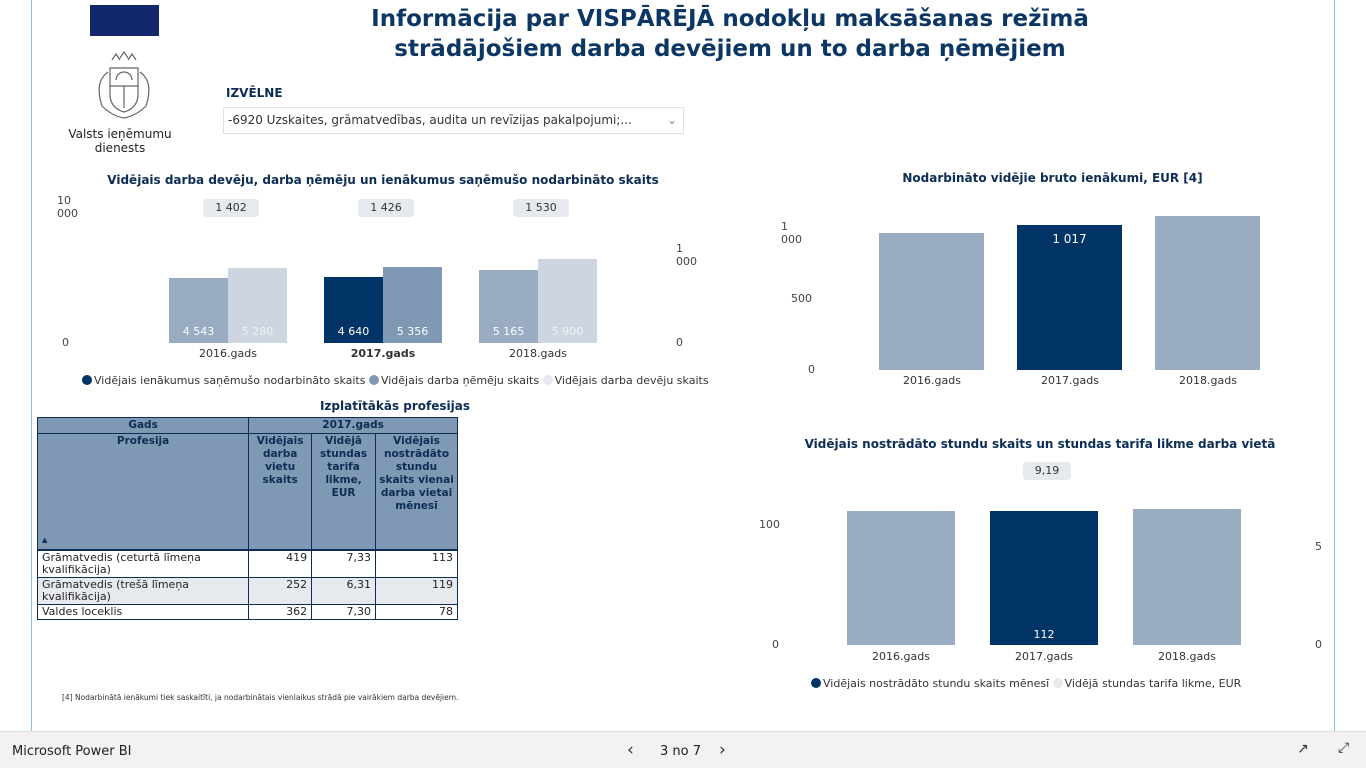 This screenshot has height=768, width=1366. I want to click on app-name: Microsoft Power BI, so click(72, 751).